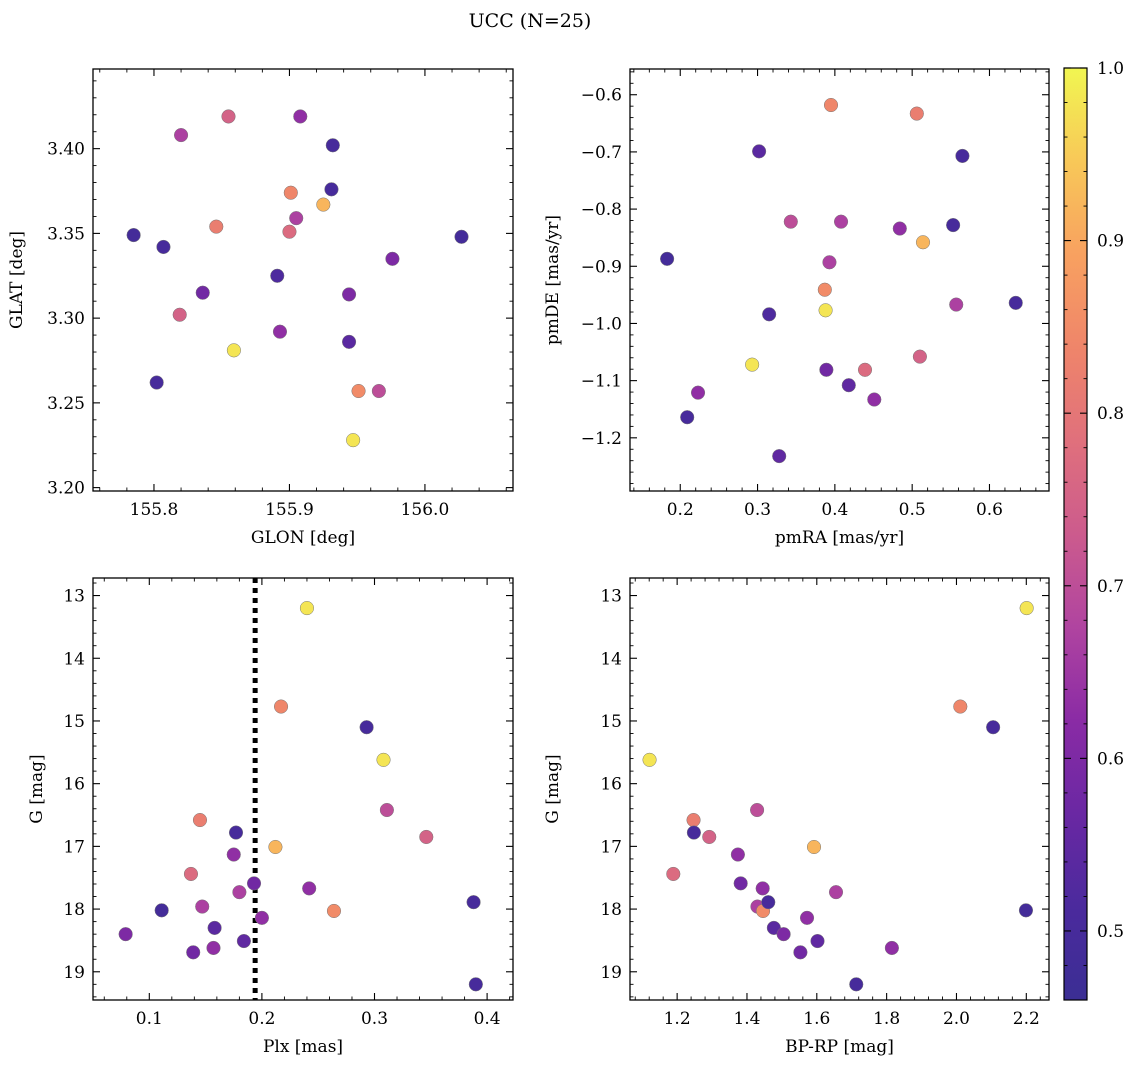  What do you see at coordinates (956, 1019) in the screenshot?
I see `x-tick-label: 2.0` at bounding box center [956, 1019].